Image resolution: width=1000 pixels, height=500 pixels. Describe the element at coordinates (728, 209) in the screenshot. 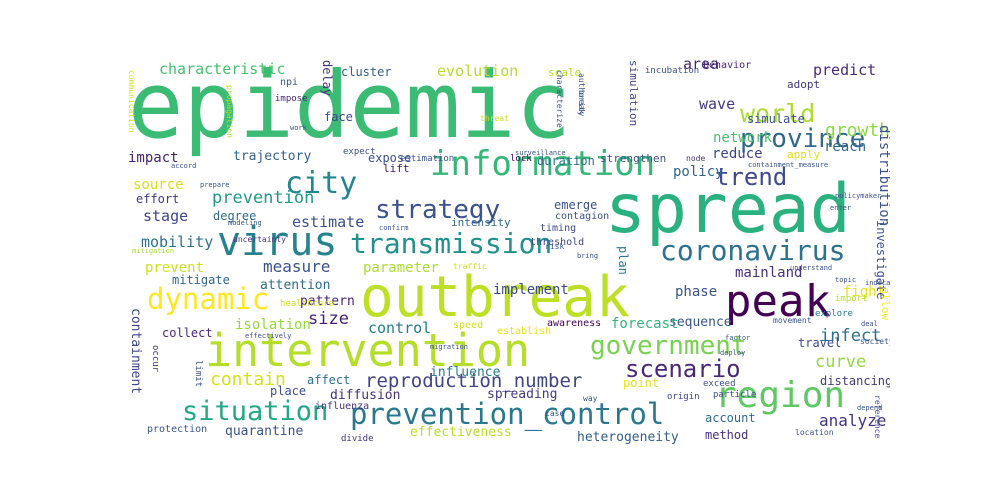

I see `word-spread: spread` at that location.